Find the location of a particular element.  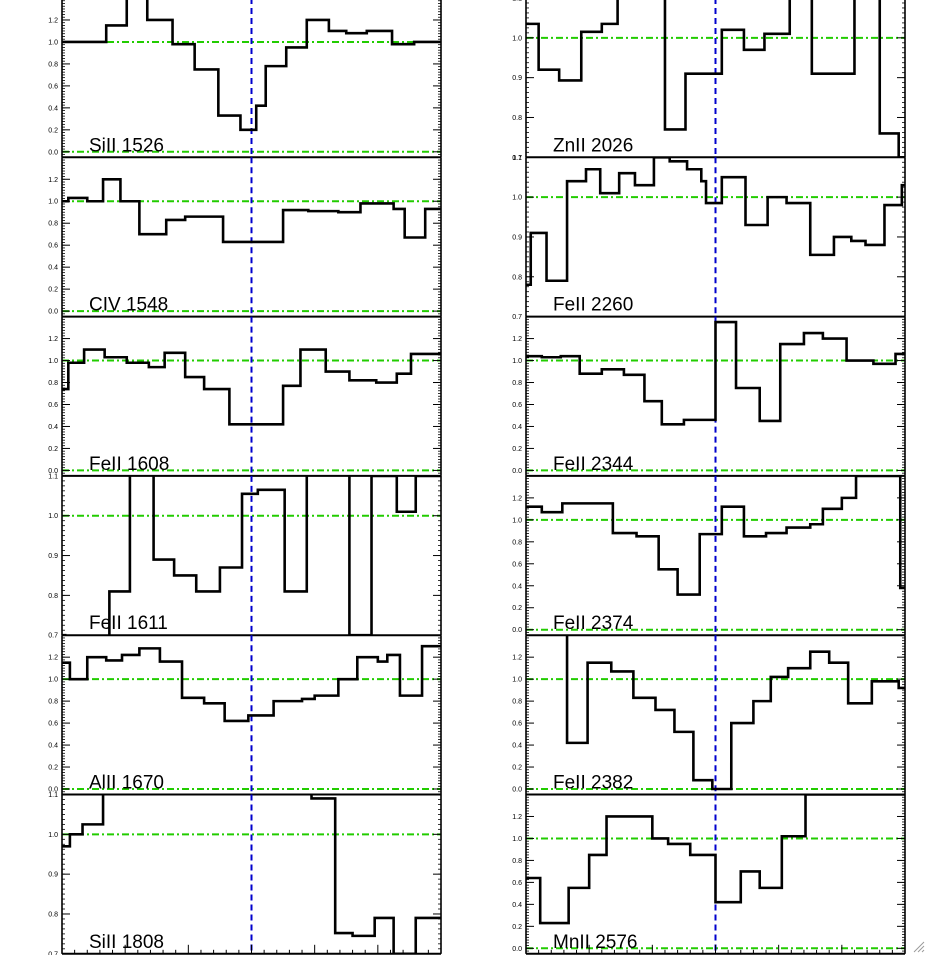

resize-grip-icon is located at coordinates (918, 946).